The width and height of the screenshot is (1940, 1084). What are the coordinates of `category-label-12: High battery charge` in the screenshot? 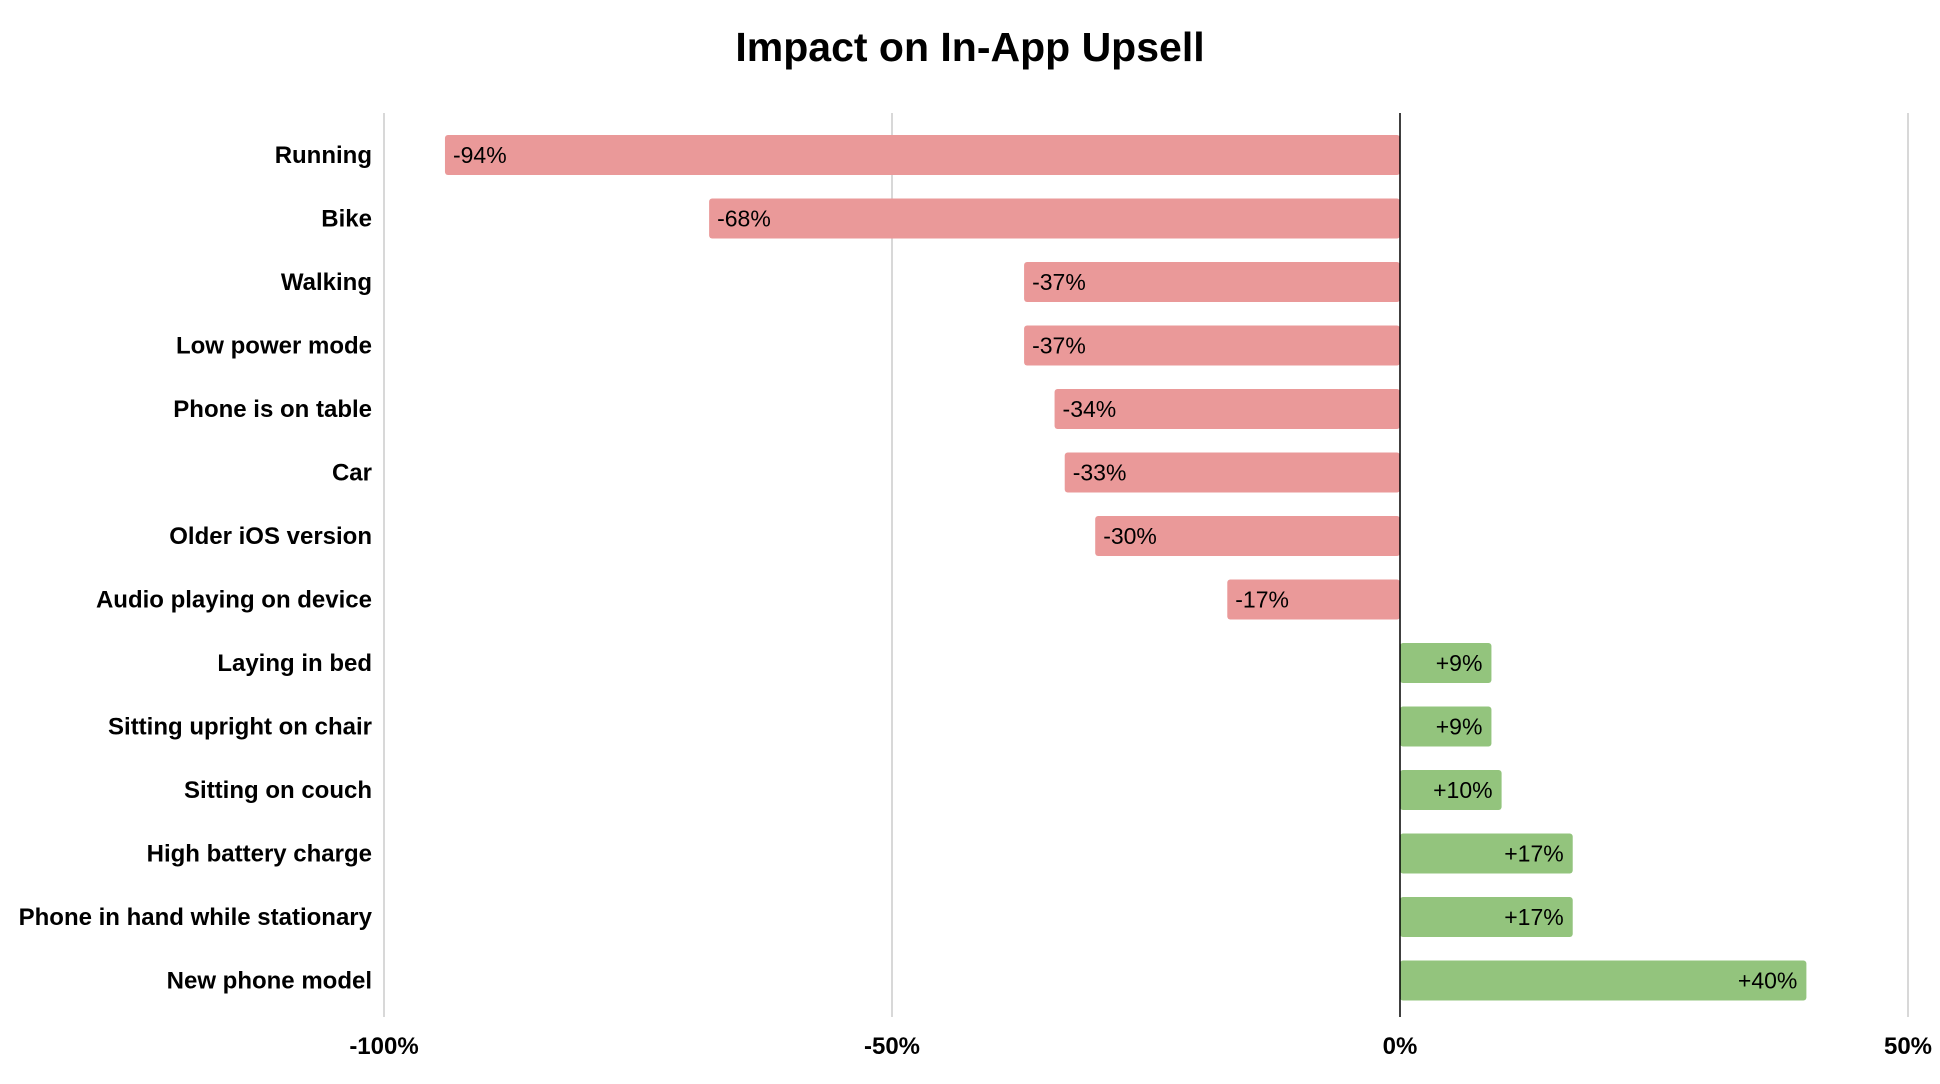 It's located at (259, 854).